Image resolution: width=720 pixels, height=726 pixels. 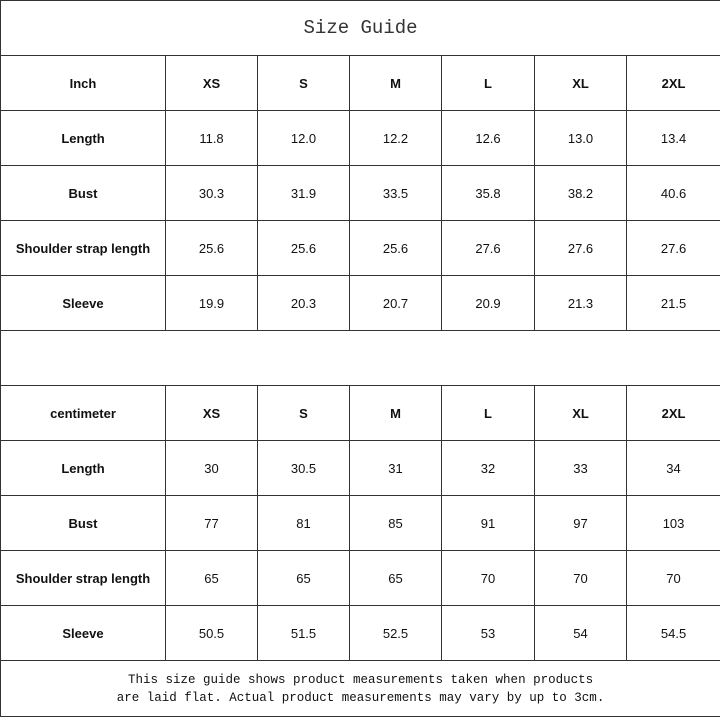 What do you see at coordinates (395, 633) in the screenshot?
I see `measurement-value: 52.5` at bounding box center [395, 633].